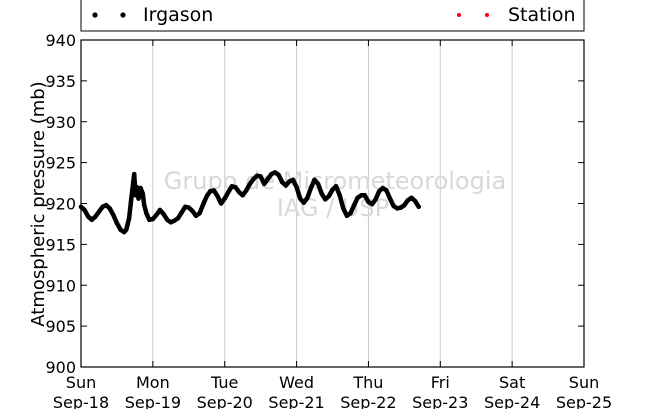  Describe the element at coordinates (512, 382) in the screenshot. I see `x-tick-day-label: Sat` at that location.